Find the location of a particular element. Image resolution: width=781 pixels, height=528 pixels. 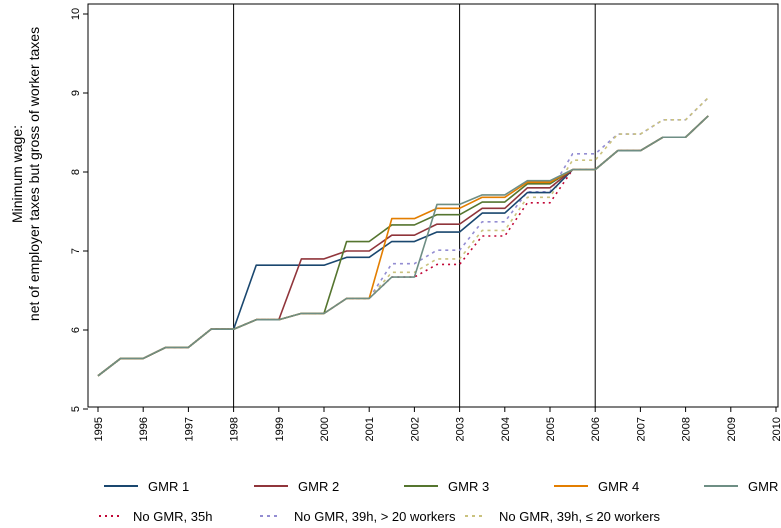

y-tick-label: 5 is located at coordinates (76, 409).